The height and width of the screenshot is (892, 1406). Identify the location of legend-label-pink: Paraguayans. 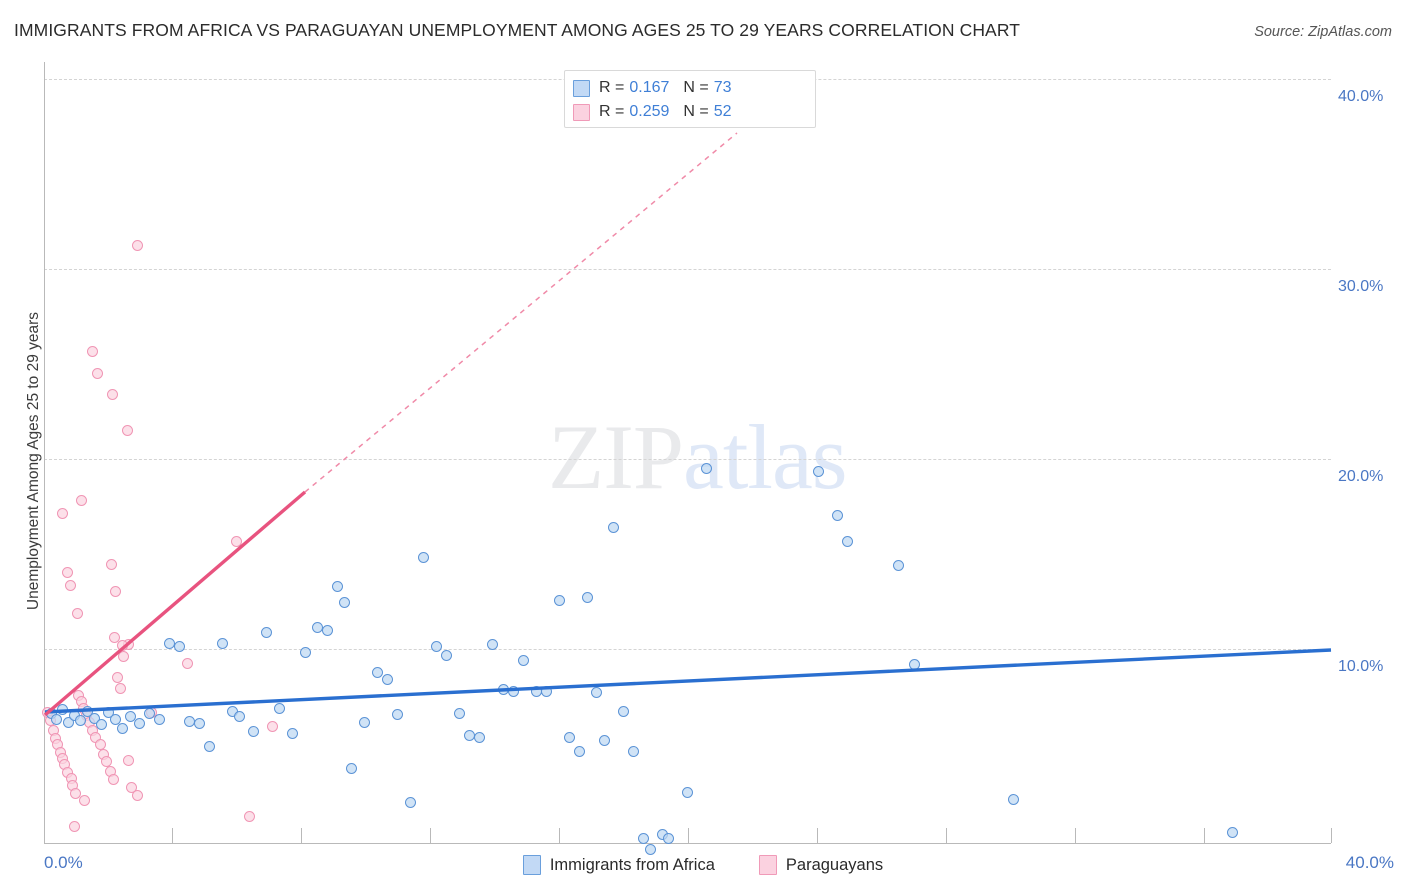
(834, 864).